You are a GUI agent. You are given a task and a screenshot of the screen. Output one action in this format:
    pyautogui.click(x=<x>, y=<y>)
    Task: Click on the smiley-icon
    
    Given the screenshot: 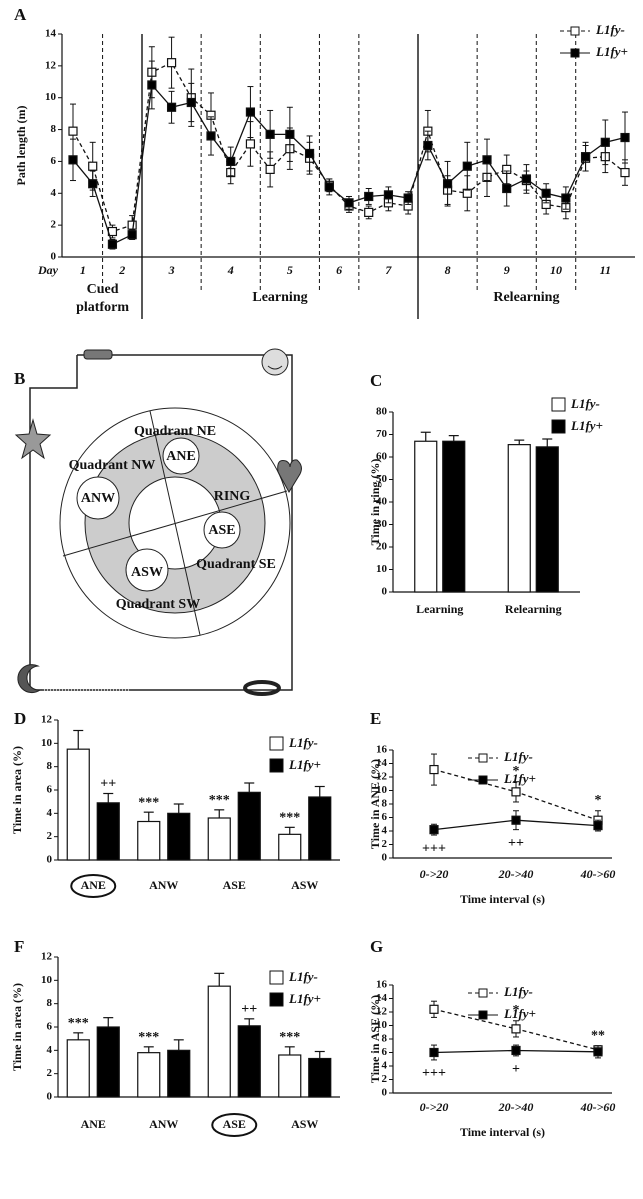 What is the action you would take?
    pyautogui.click(x=275, y=362)
    